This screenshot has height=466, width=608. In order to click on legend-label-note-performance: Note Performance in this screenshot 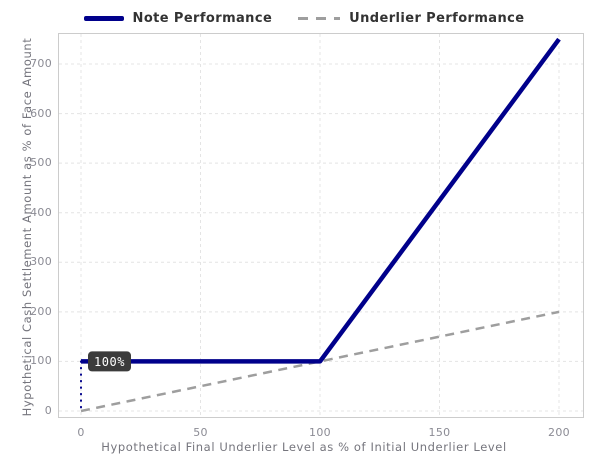, I will do `click(202, 18)`.